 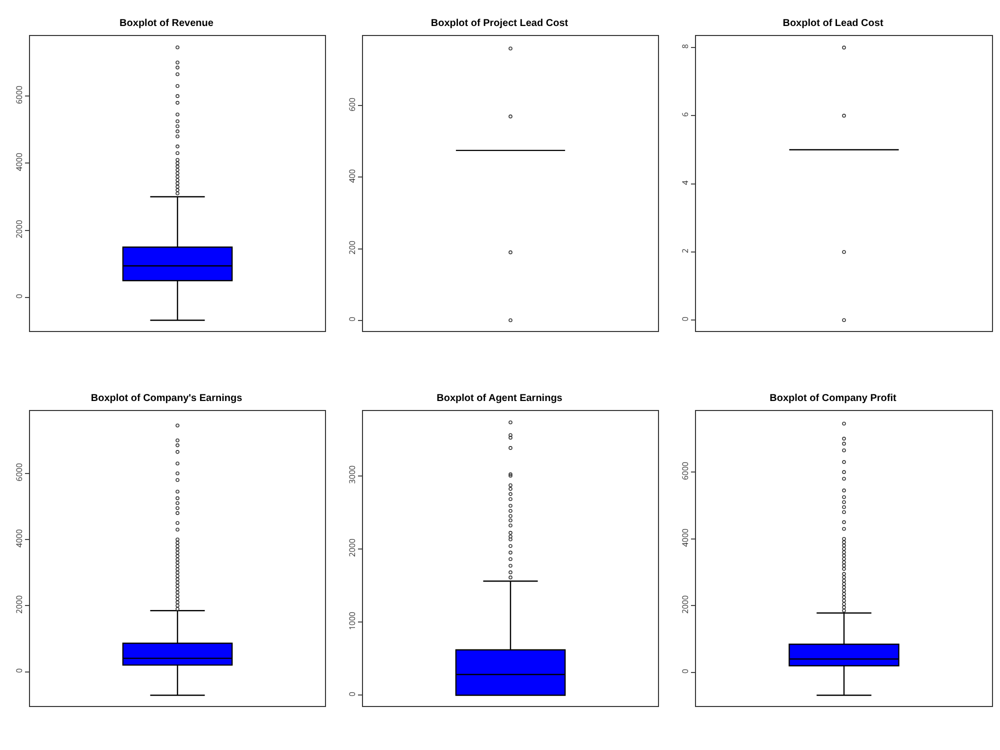 I want to click on y-tick-label: 400, so click(x=352, y=175).